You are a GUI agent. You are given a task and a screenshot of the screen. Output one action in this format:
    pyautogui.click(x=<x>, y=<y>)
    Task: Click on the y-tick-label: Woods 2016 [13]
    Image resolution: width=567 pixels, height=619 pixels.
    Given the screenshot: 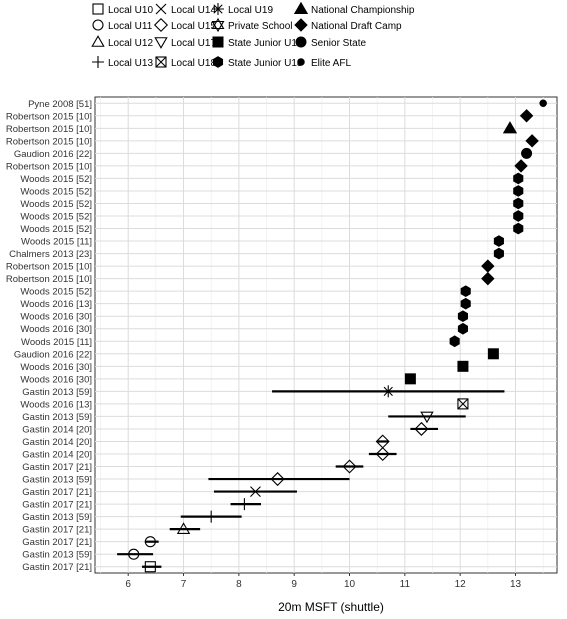 What is the action you would take?
    pyautogui.click(x=56, y=404)
    